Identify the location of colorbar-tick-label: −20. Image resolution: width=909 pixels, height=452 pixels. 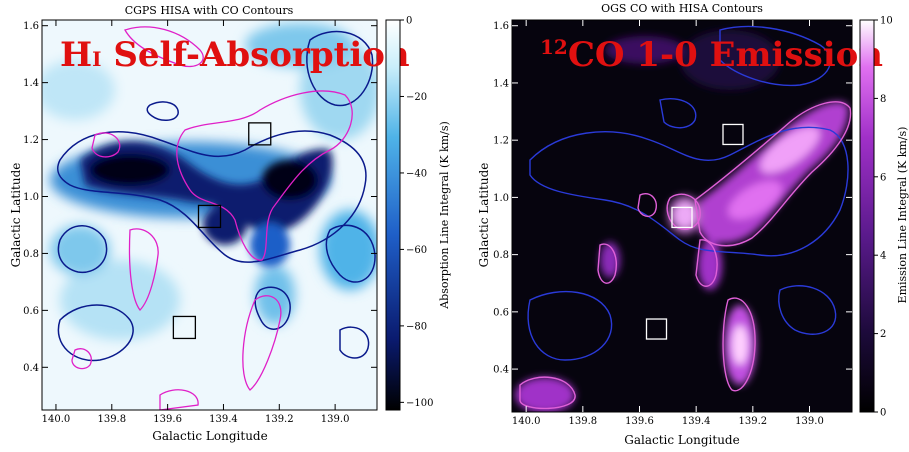
(416, 97).